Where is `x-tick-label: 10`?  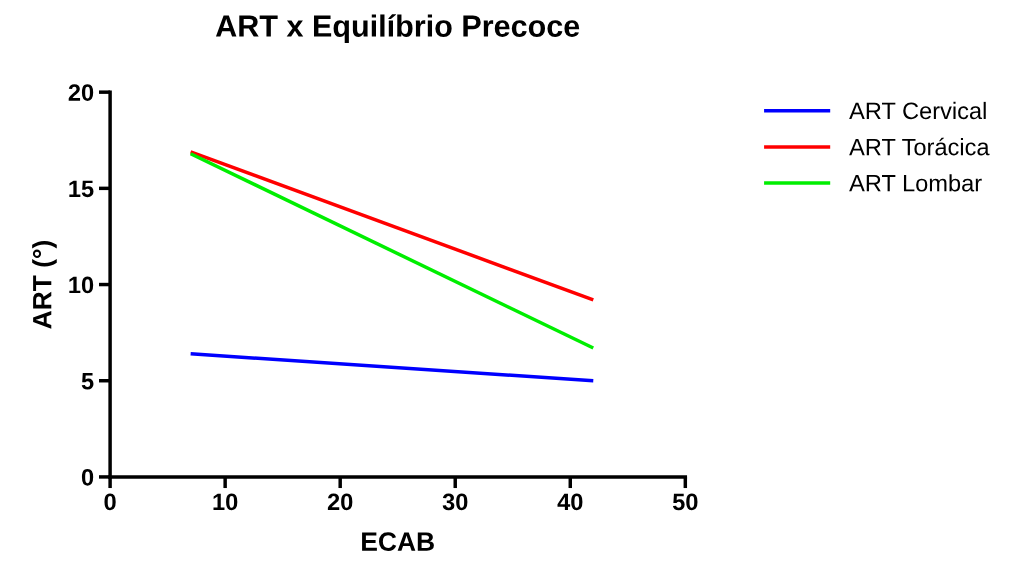
x-tick-label: 10 is located at coordinates (225, 502).